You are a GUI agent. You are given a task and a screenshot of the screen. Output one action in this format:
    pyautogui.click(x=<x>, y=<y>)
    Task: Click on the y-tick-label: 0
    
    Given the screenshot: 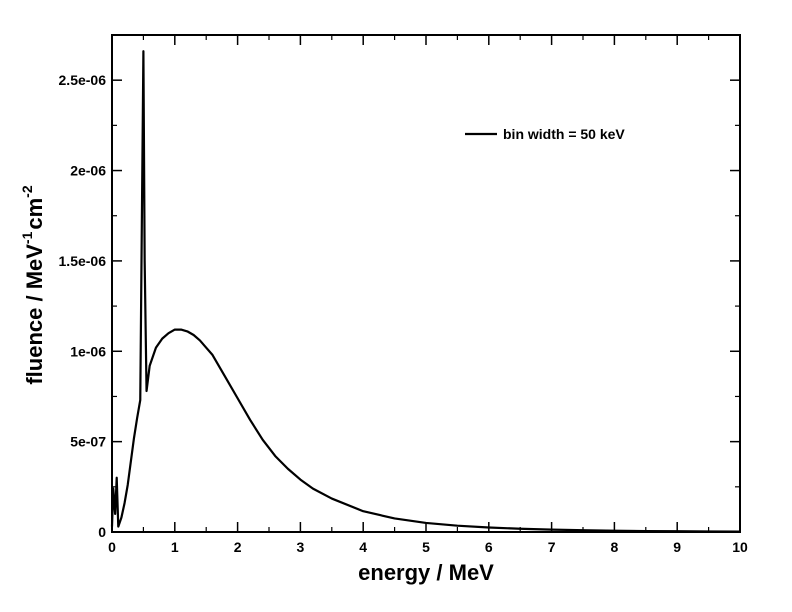 What is the action you would take?
    pyautogui.click(x=102, y=532)
    